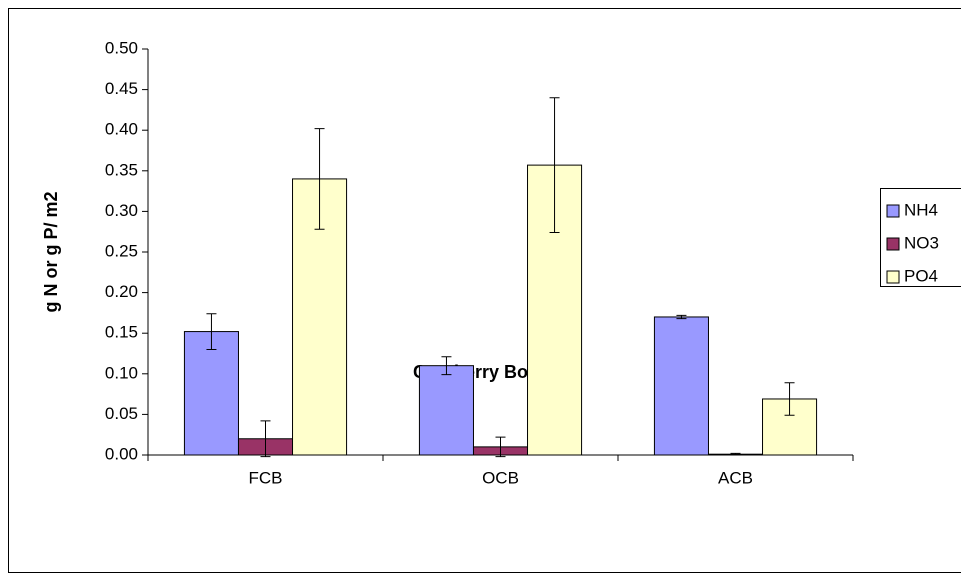 This screenshot has width=961, height=582. I want to click on y-tick-label: 0.10, so click(121, 372).